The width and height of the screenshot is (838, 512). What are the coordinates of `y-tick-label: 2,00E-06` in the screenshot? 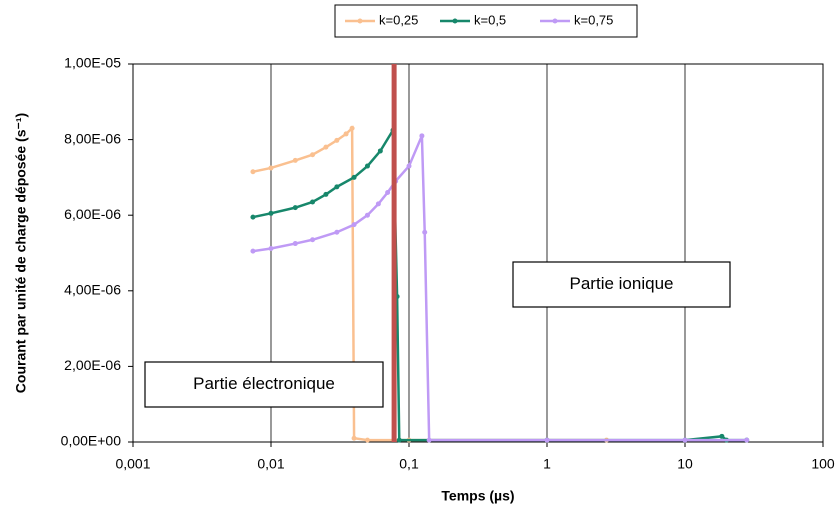 It's located at (92, 365).